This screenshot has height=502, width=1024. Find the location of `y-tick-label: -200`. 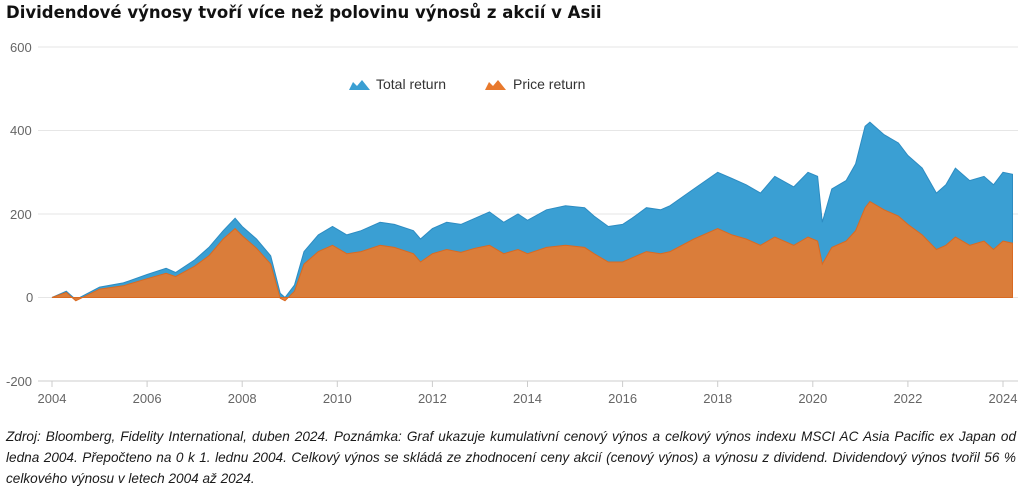

y-tick-label: -200 is located at coordinates (19, 381).